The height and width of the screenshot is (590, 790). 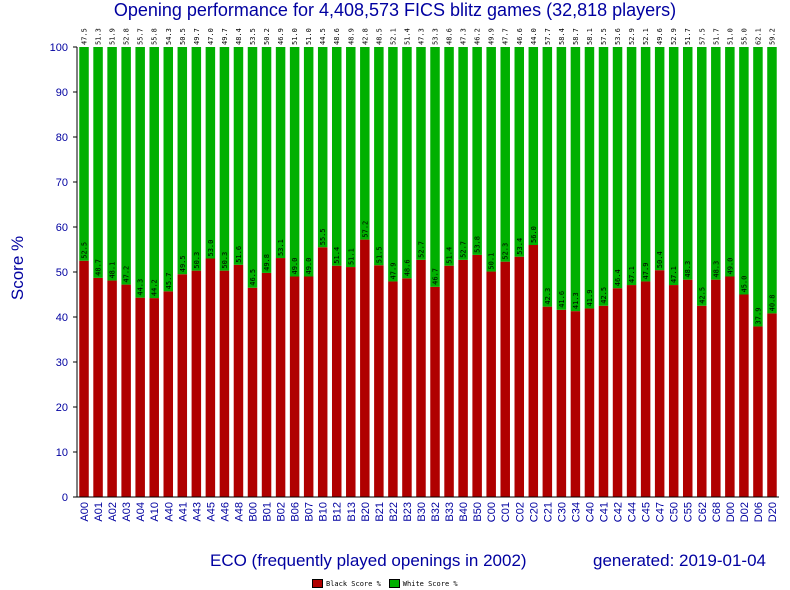 I want to click on bar-black-B12, so click(x=336, y=381).